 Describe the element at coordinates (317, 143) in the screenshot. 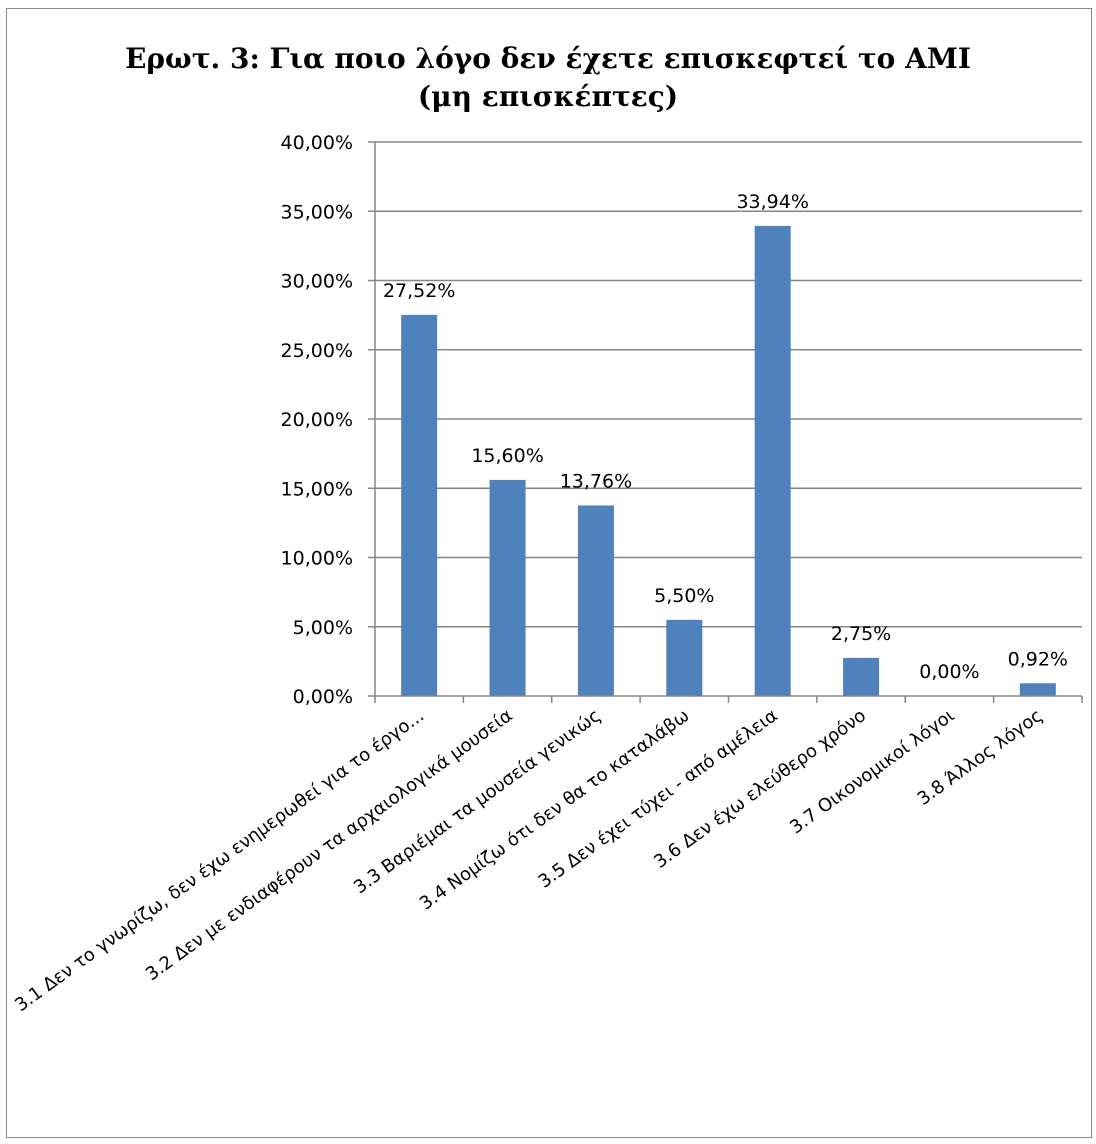

I see `y-tick-label: 40,00%` at that location.